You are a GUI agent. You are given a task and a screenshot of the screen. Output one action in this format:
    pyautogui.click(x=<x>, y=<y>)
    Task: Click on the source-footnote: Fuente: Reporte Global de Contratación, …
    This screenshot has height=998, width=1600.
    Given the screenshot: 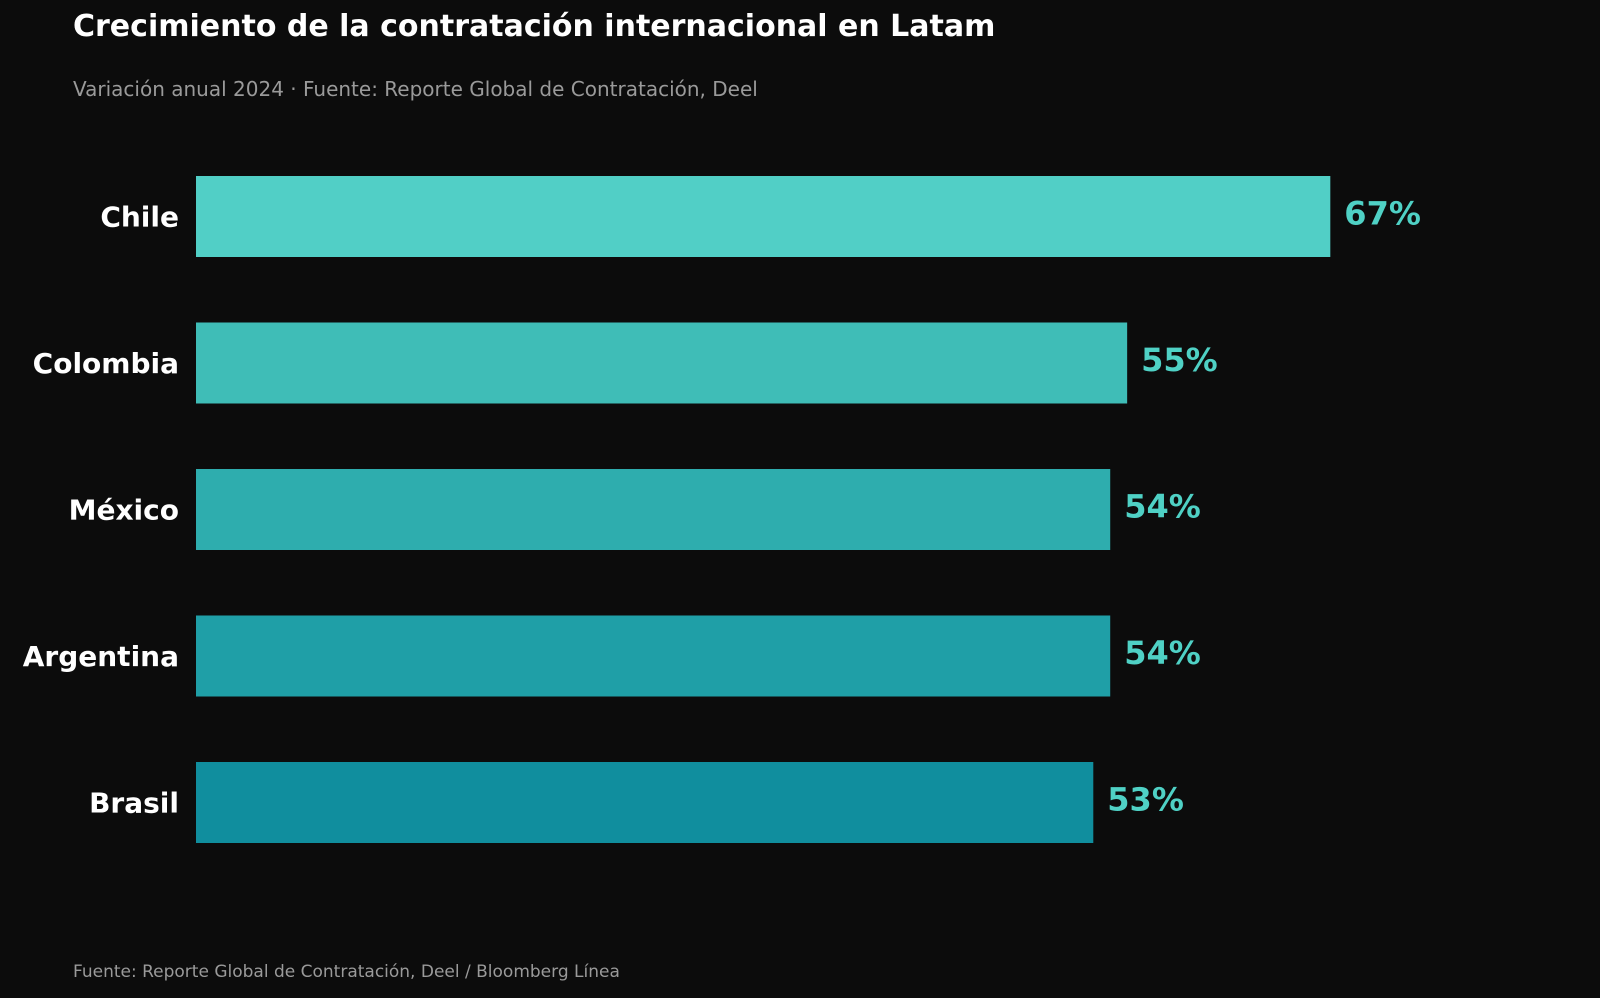 What is the action you would take?
    pyautogui.click(x=346, y=972)
    